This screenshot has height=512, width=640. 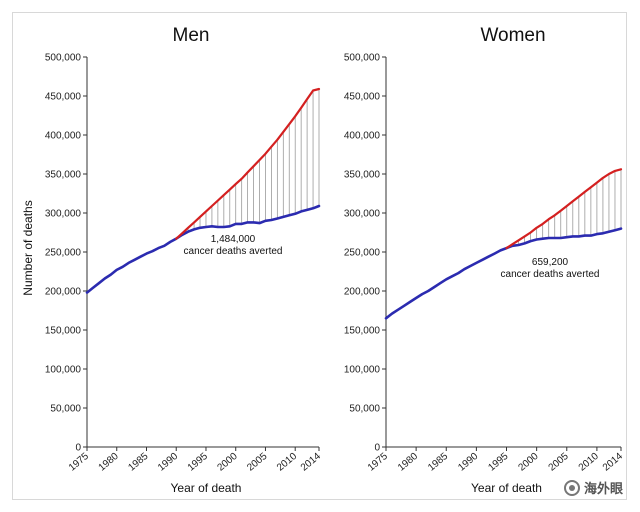 What do you see at coordinates (138, 462) in the screenshot?
I see `chart1-x-tick-label: 1985` at bounding box center [138, 462].